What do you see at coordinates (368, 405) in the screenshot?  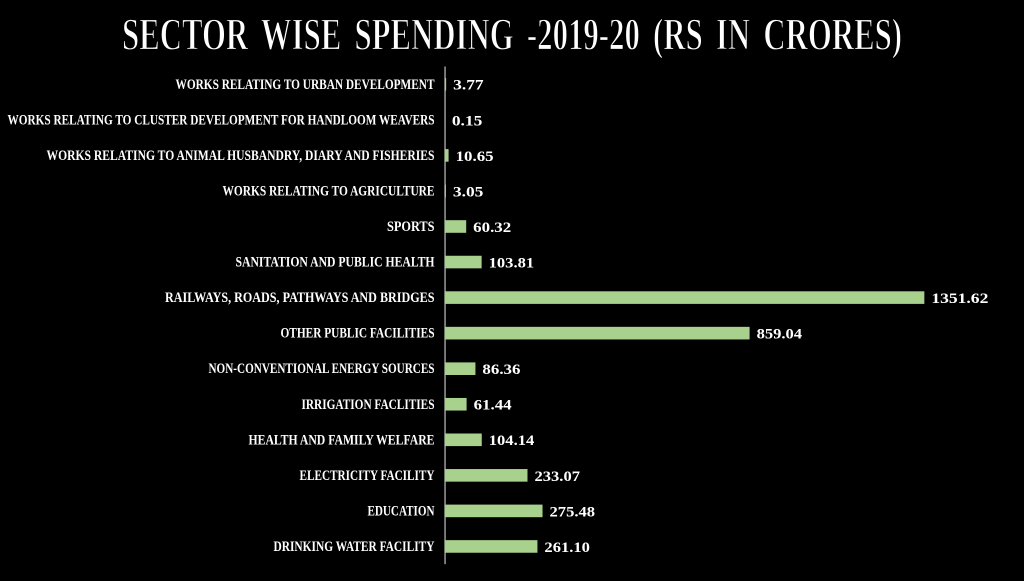 I see `svg-text: IRRIGATION FACLITIES` at bounding box center [368, 405].